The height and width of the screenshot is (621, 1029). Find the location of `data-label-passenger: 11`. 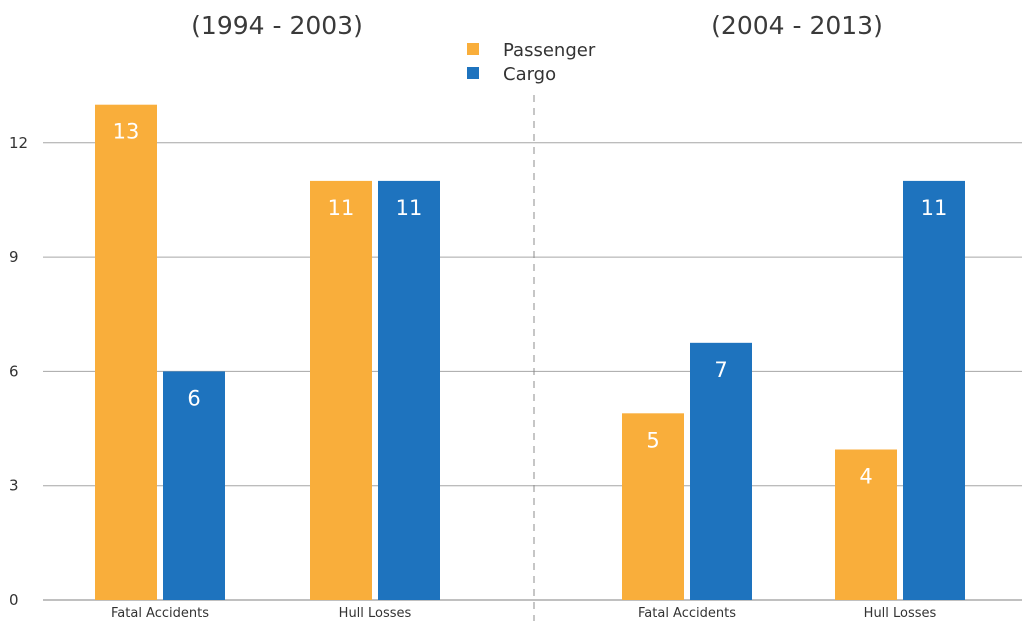

data-label-passenger: 11 is located at coordinates (341, 208).